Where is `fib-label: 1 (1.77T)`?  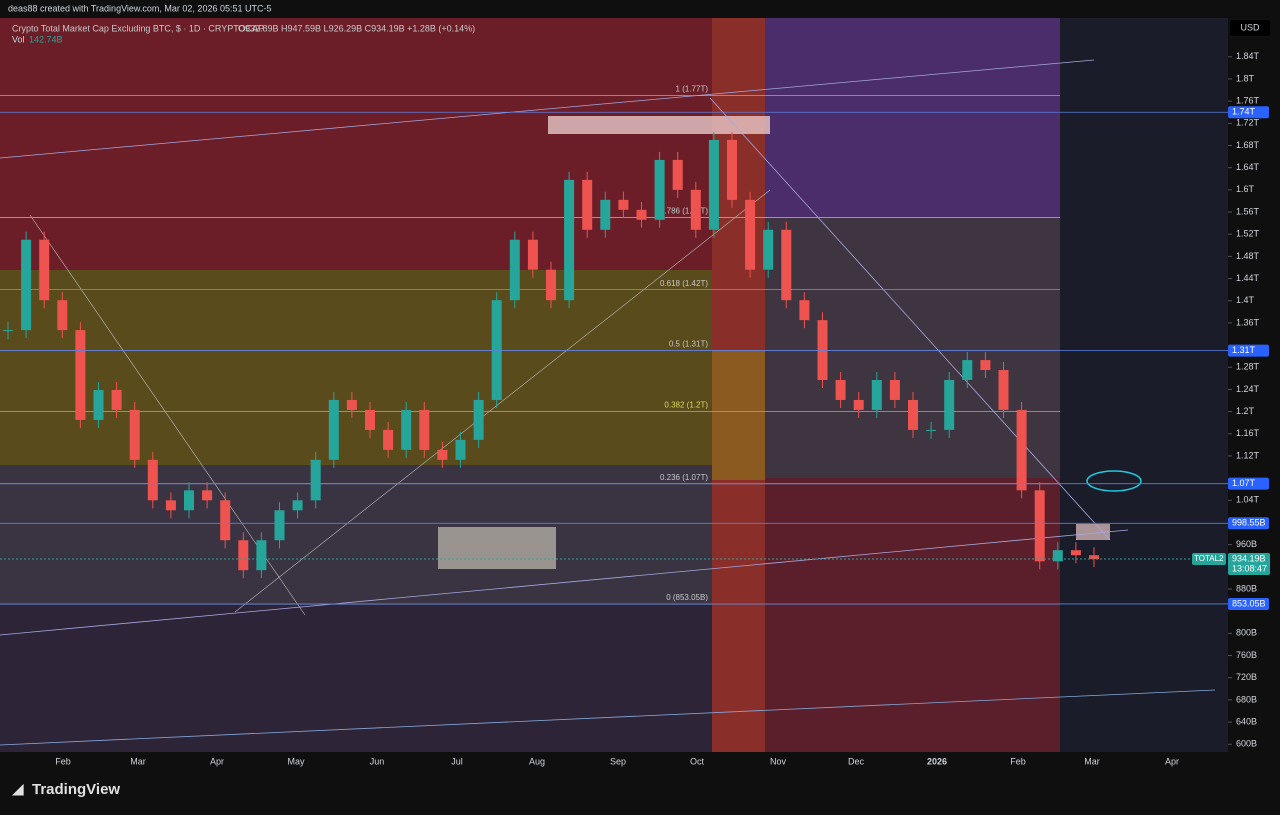 fib-label: 1 (1.77T) is located at coordinates (692, 89).